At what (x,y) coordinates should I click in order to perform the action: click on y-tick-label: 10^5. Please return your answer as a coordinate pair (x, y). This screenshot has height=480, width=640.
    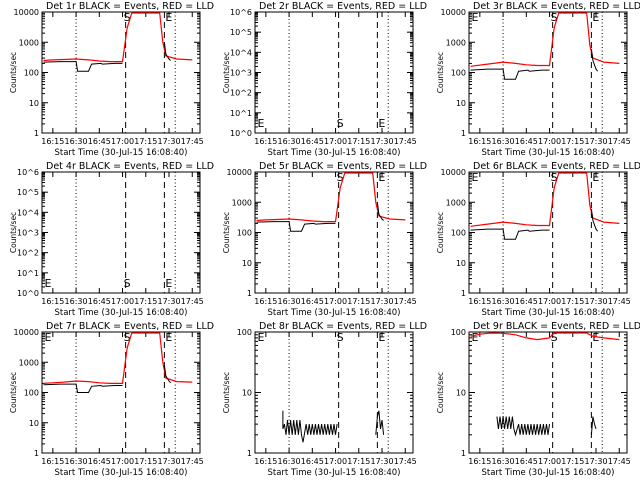
    Looking at the image, I should click on (241, 32).